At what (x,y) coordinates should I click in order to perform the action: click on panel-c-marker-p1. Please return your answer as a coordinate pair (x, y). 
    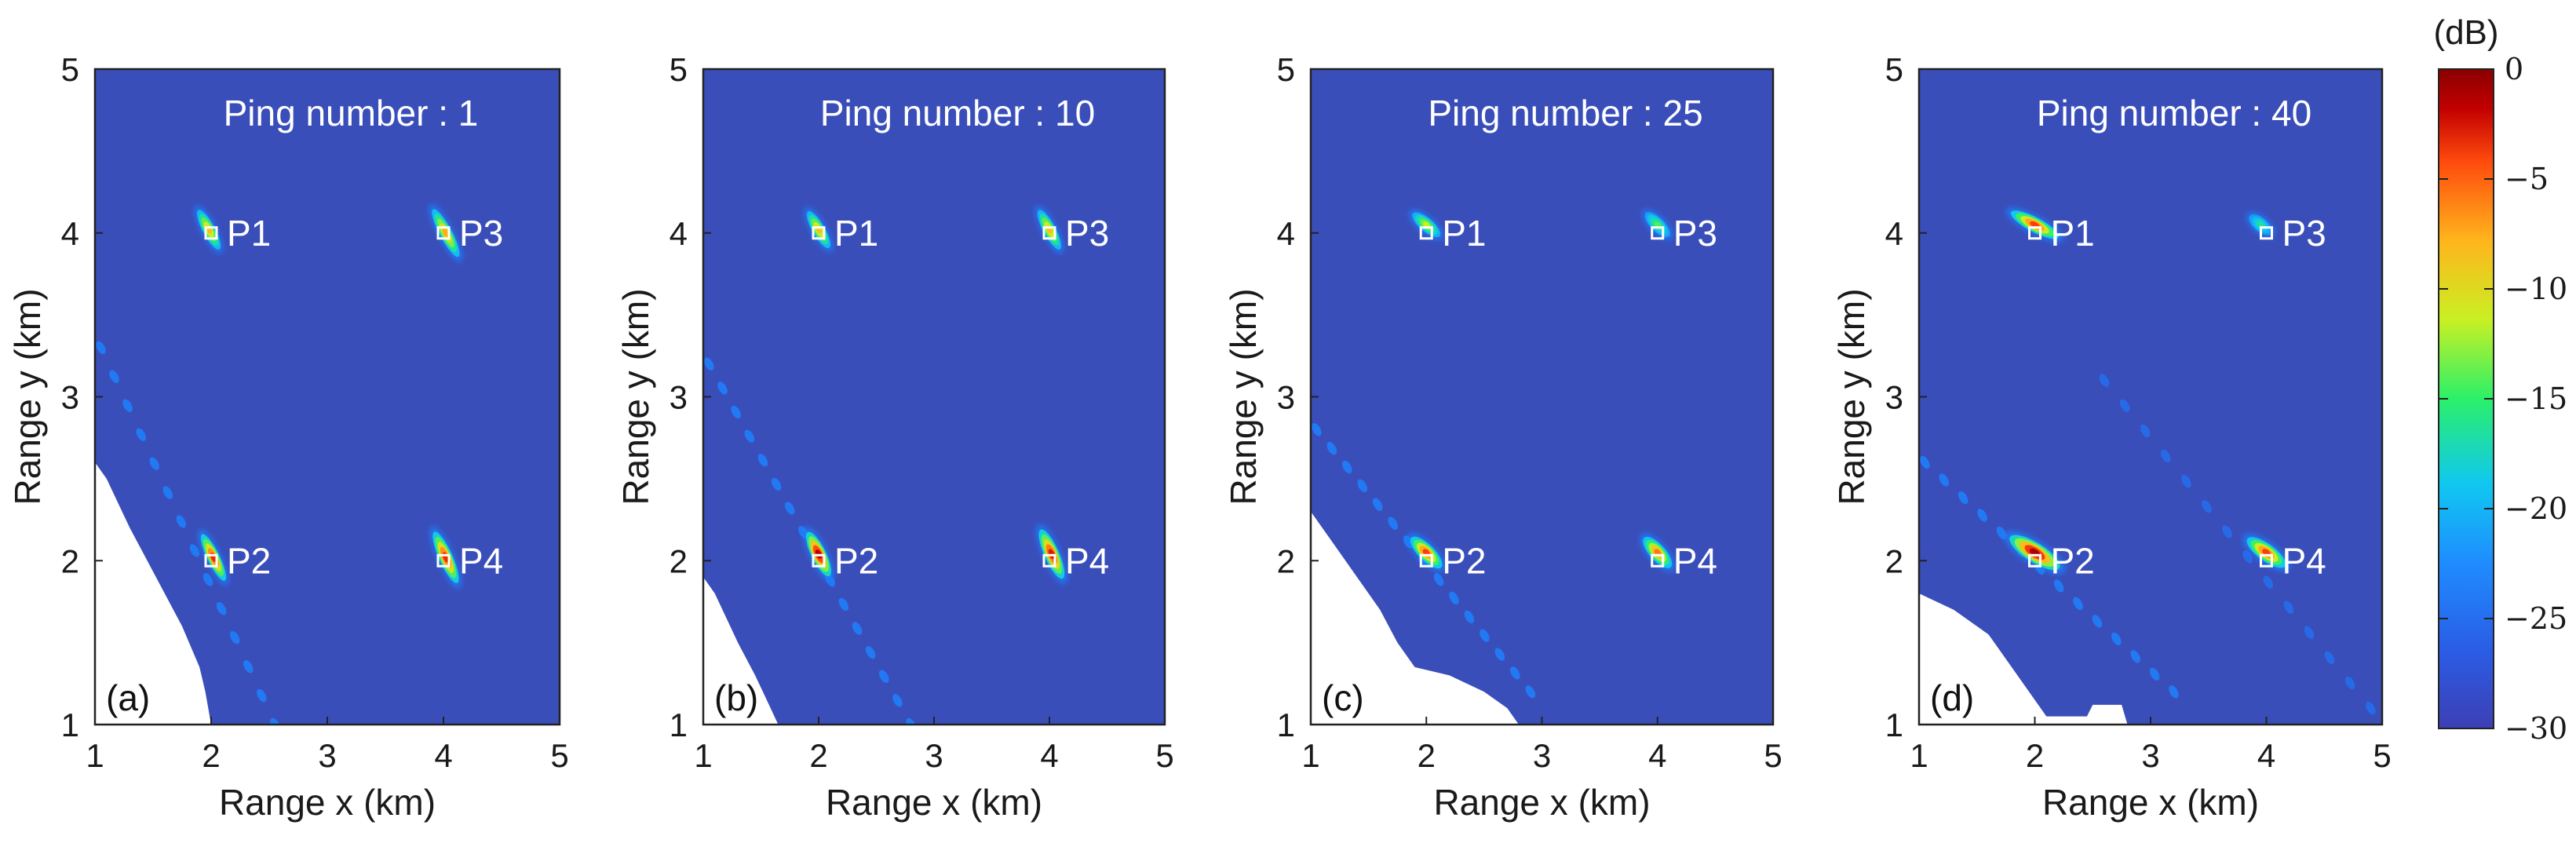
    Looking at the image, I should click on (1426, 233).